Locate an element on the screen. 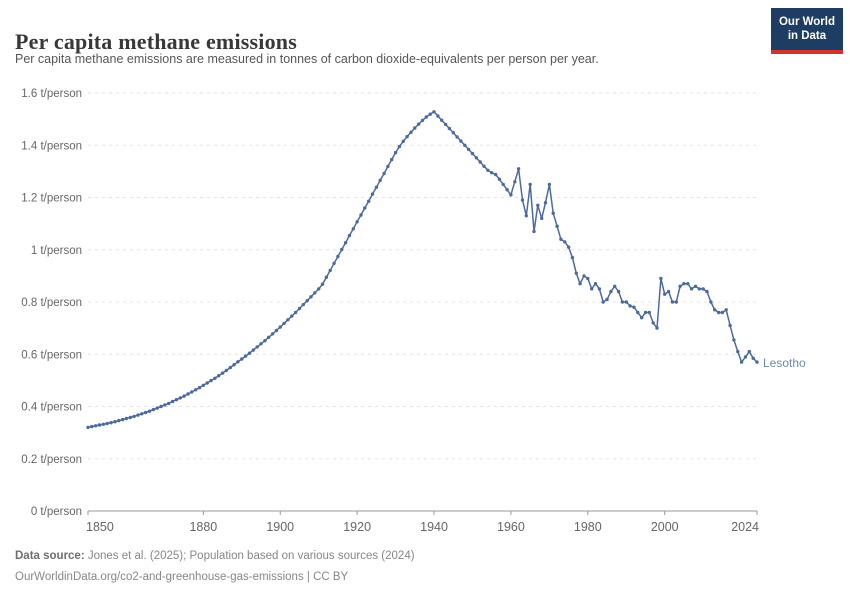  y-axis-tick-label: 0.4 t/person is located at coordinates (51, 408).